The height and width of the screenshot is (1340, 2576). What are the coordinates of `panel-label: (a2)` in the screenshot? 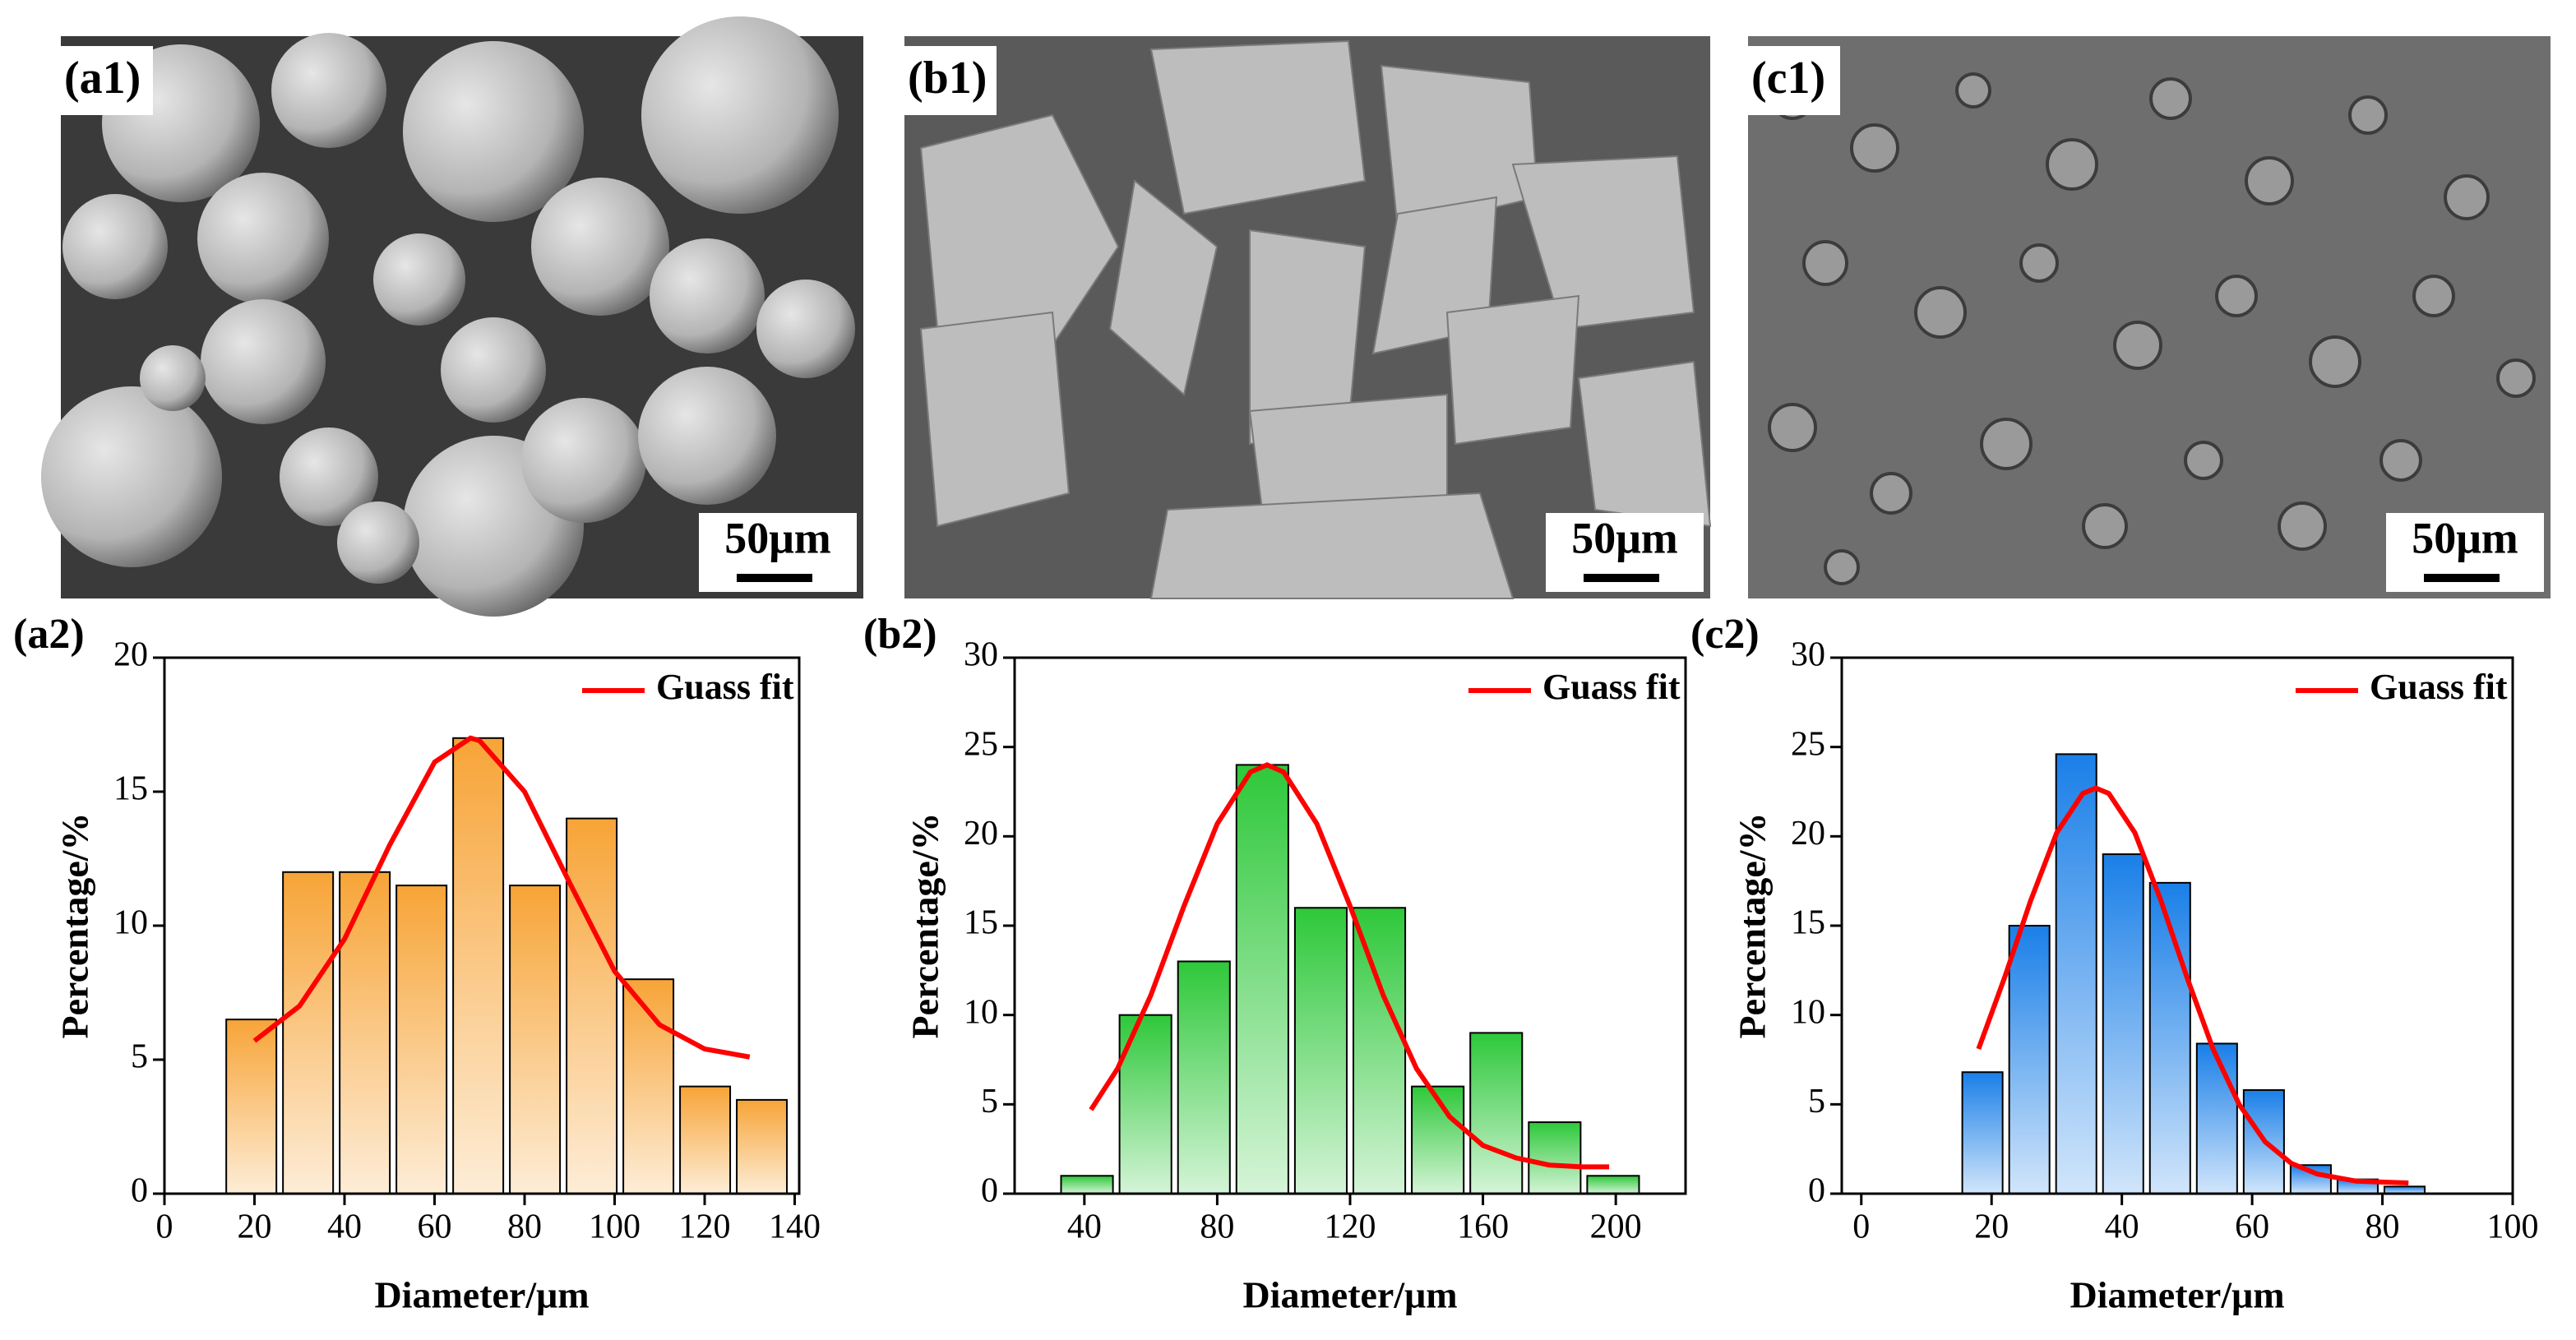 It's located at (49, 635).